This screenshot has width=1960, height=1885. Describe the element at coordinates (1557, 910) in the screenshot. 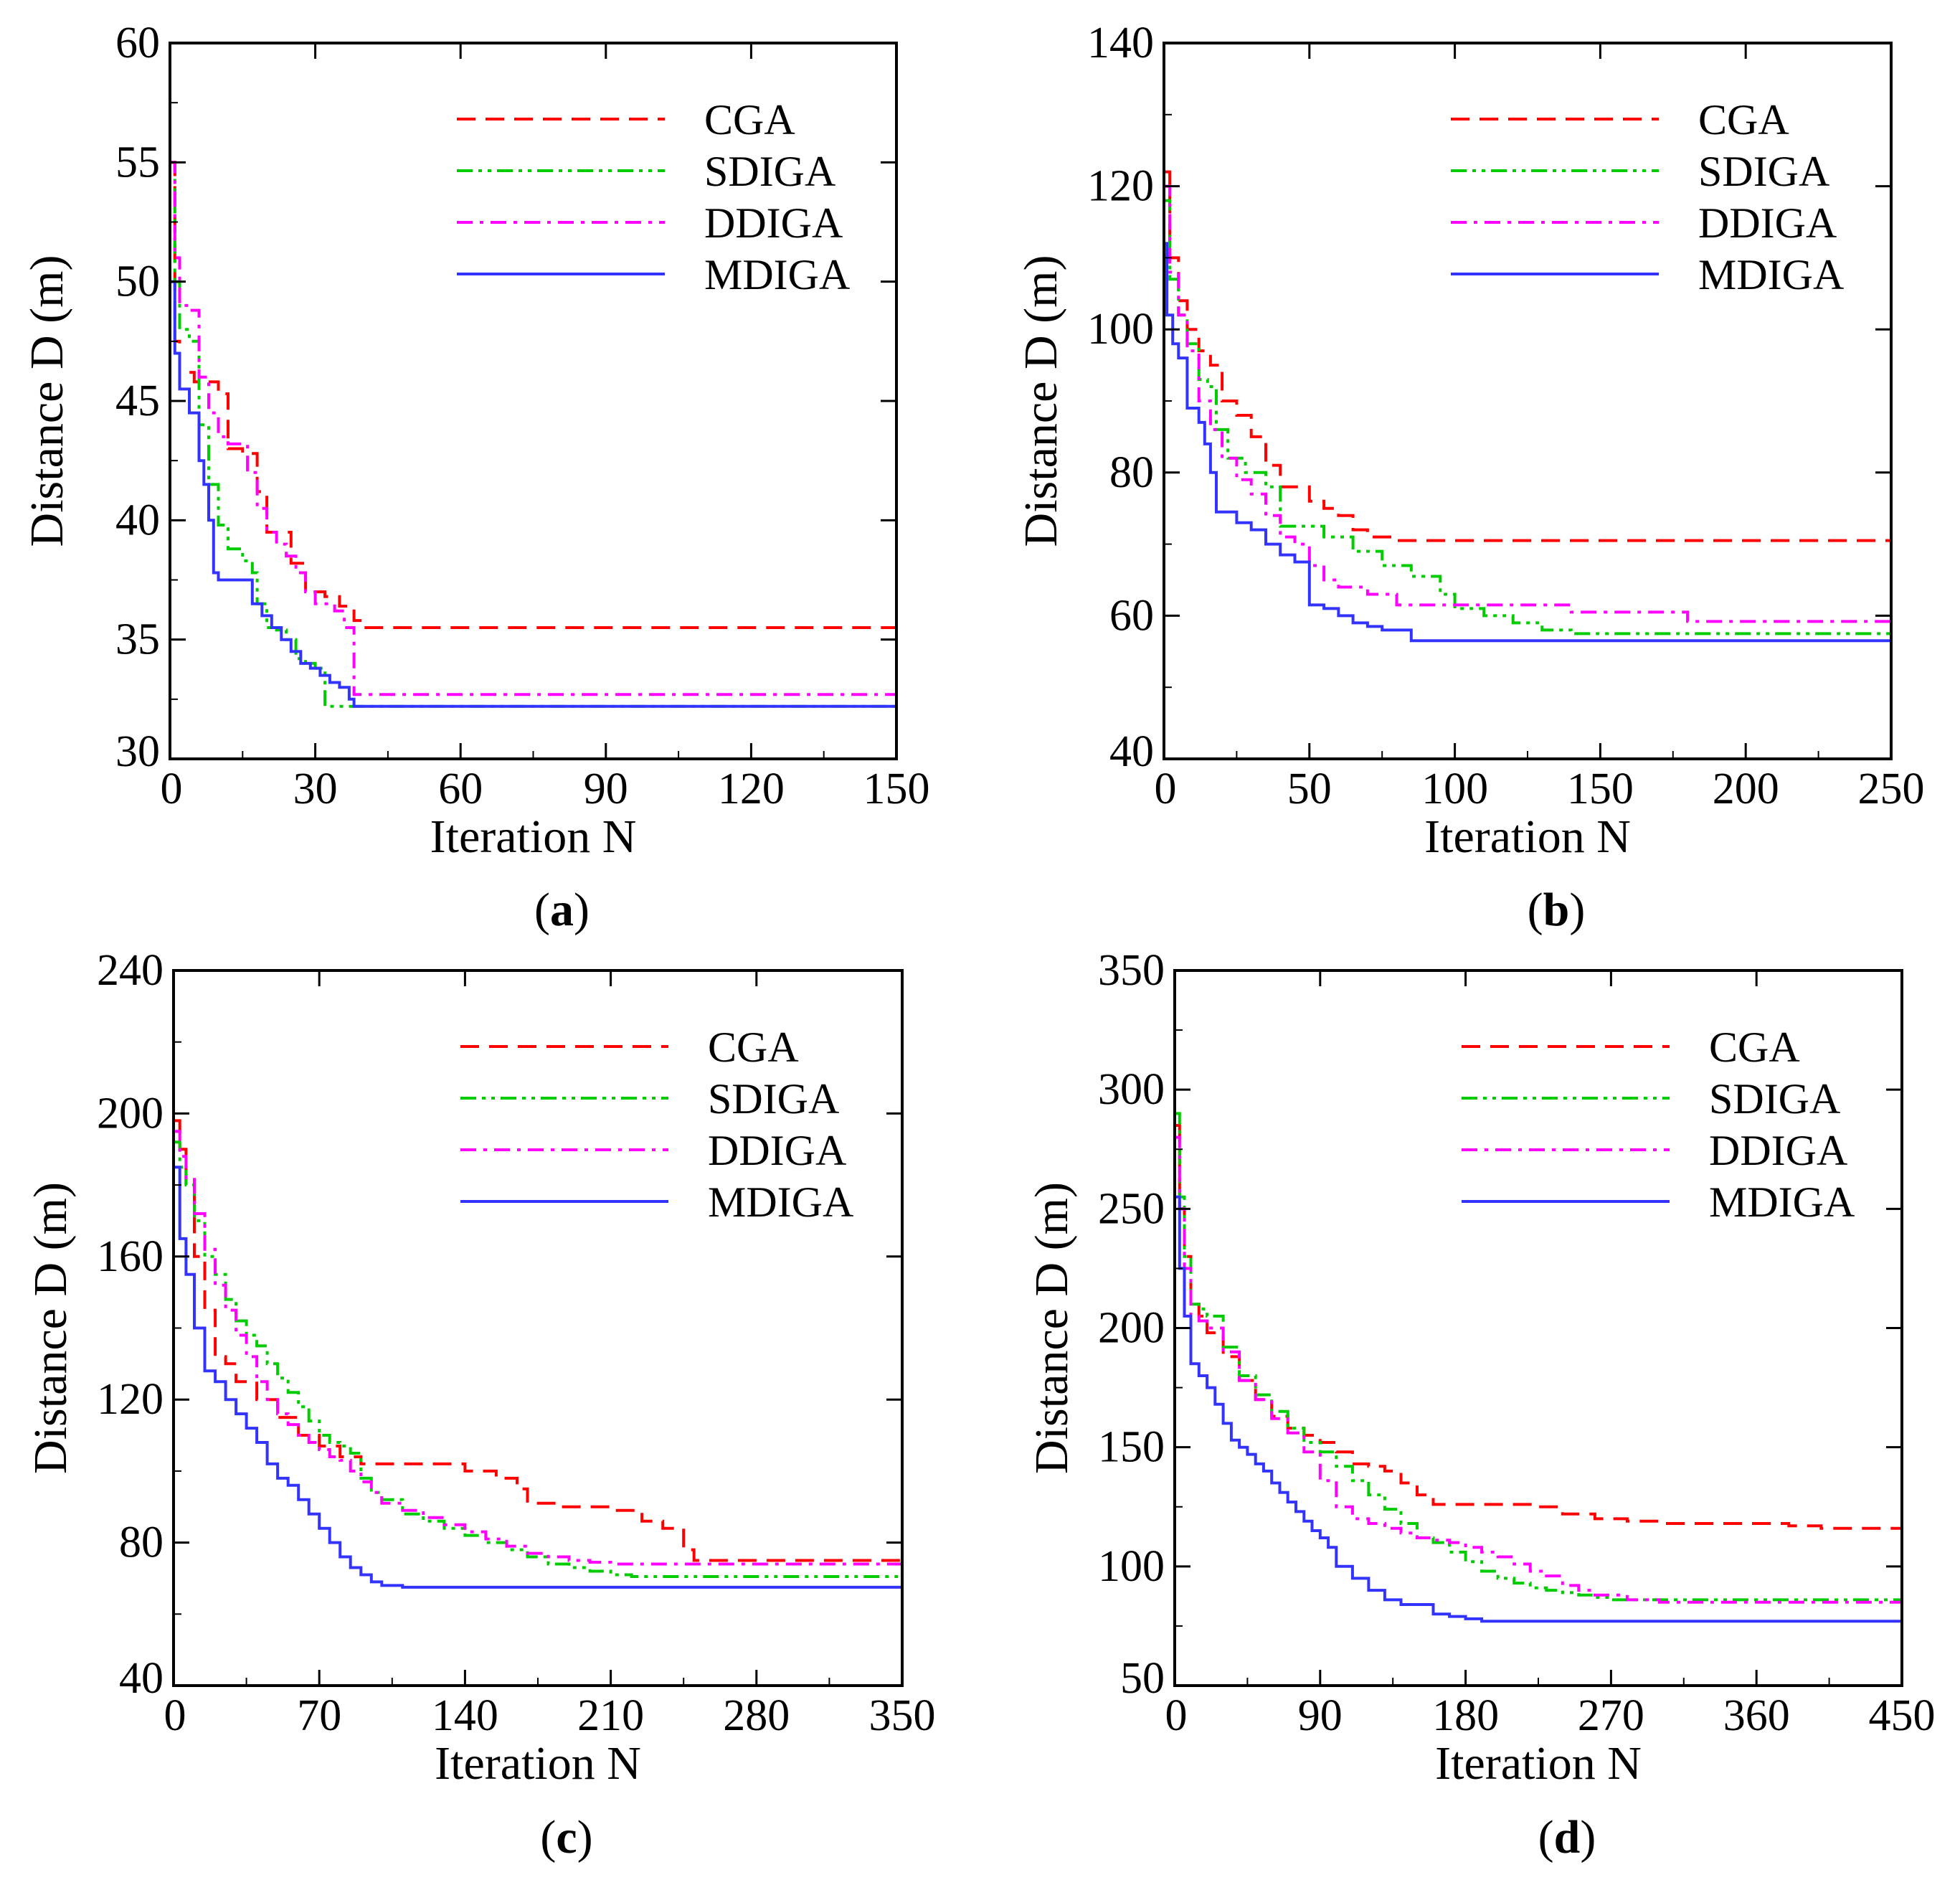

I see `panel-label: (b)` at that location.